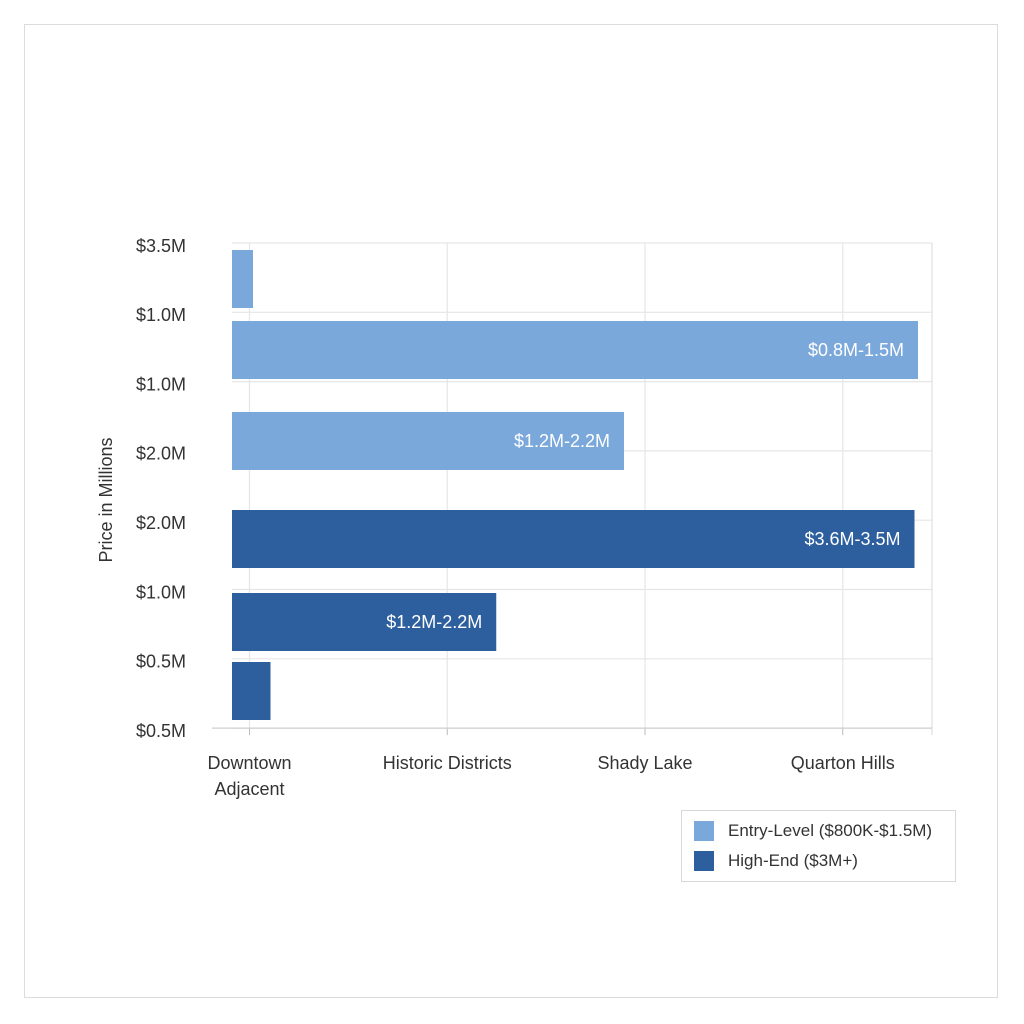 This screenshot has width=1024, height=1024. I want to click on legend-item: Entry-Level ($800K-$1.5M), so click(813, 831).